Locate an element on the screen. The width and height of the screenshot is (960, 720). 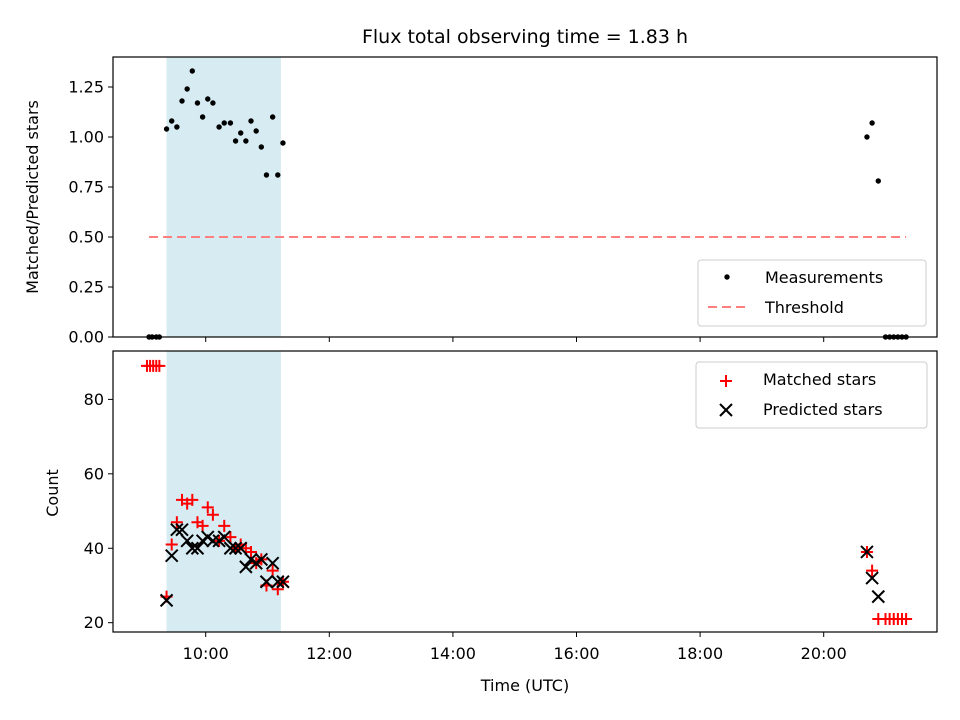
legend-measurements-marker is located at coordinates (727, 277).